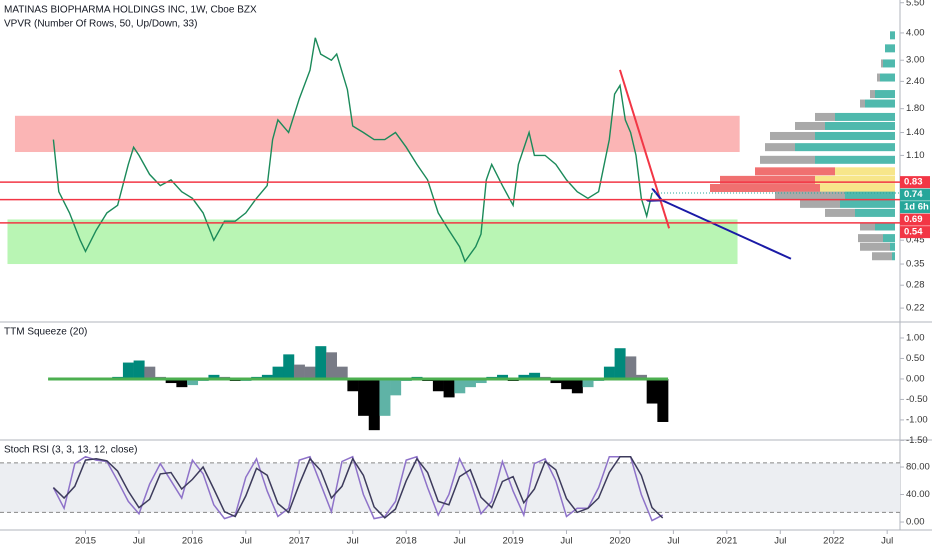 The width and height of the screenshot is (932, 550). What do you see at coordinates (915, 108) in the screenshot?
I see `y-tick-label: 1.80` at bounding box center [915, 108].